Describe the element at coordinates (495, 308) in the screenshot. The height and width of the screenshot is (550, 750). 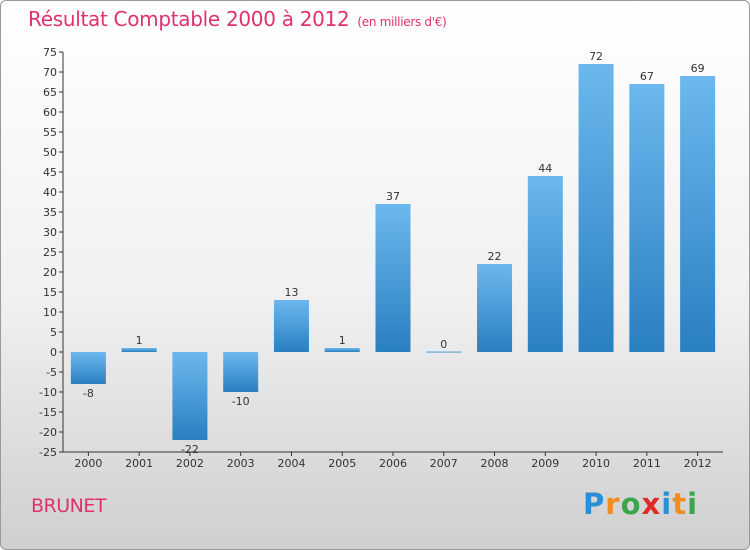
I see `bar-2008` at that location.